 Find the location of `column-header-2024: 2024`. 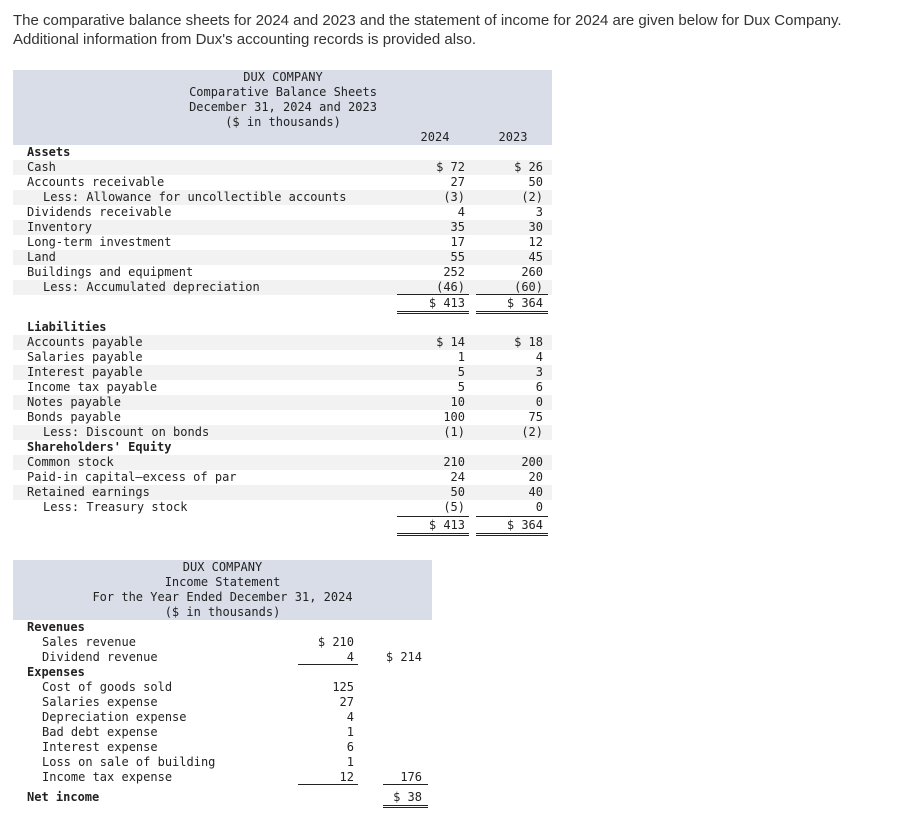

column-header-2024: 2024 is located at coordinates (435, 137).